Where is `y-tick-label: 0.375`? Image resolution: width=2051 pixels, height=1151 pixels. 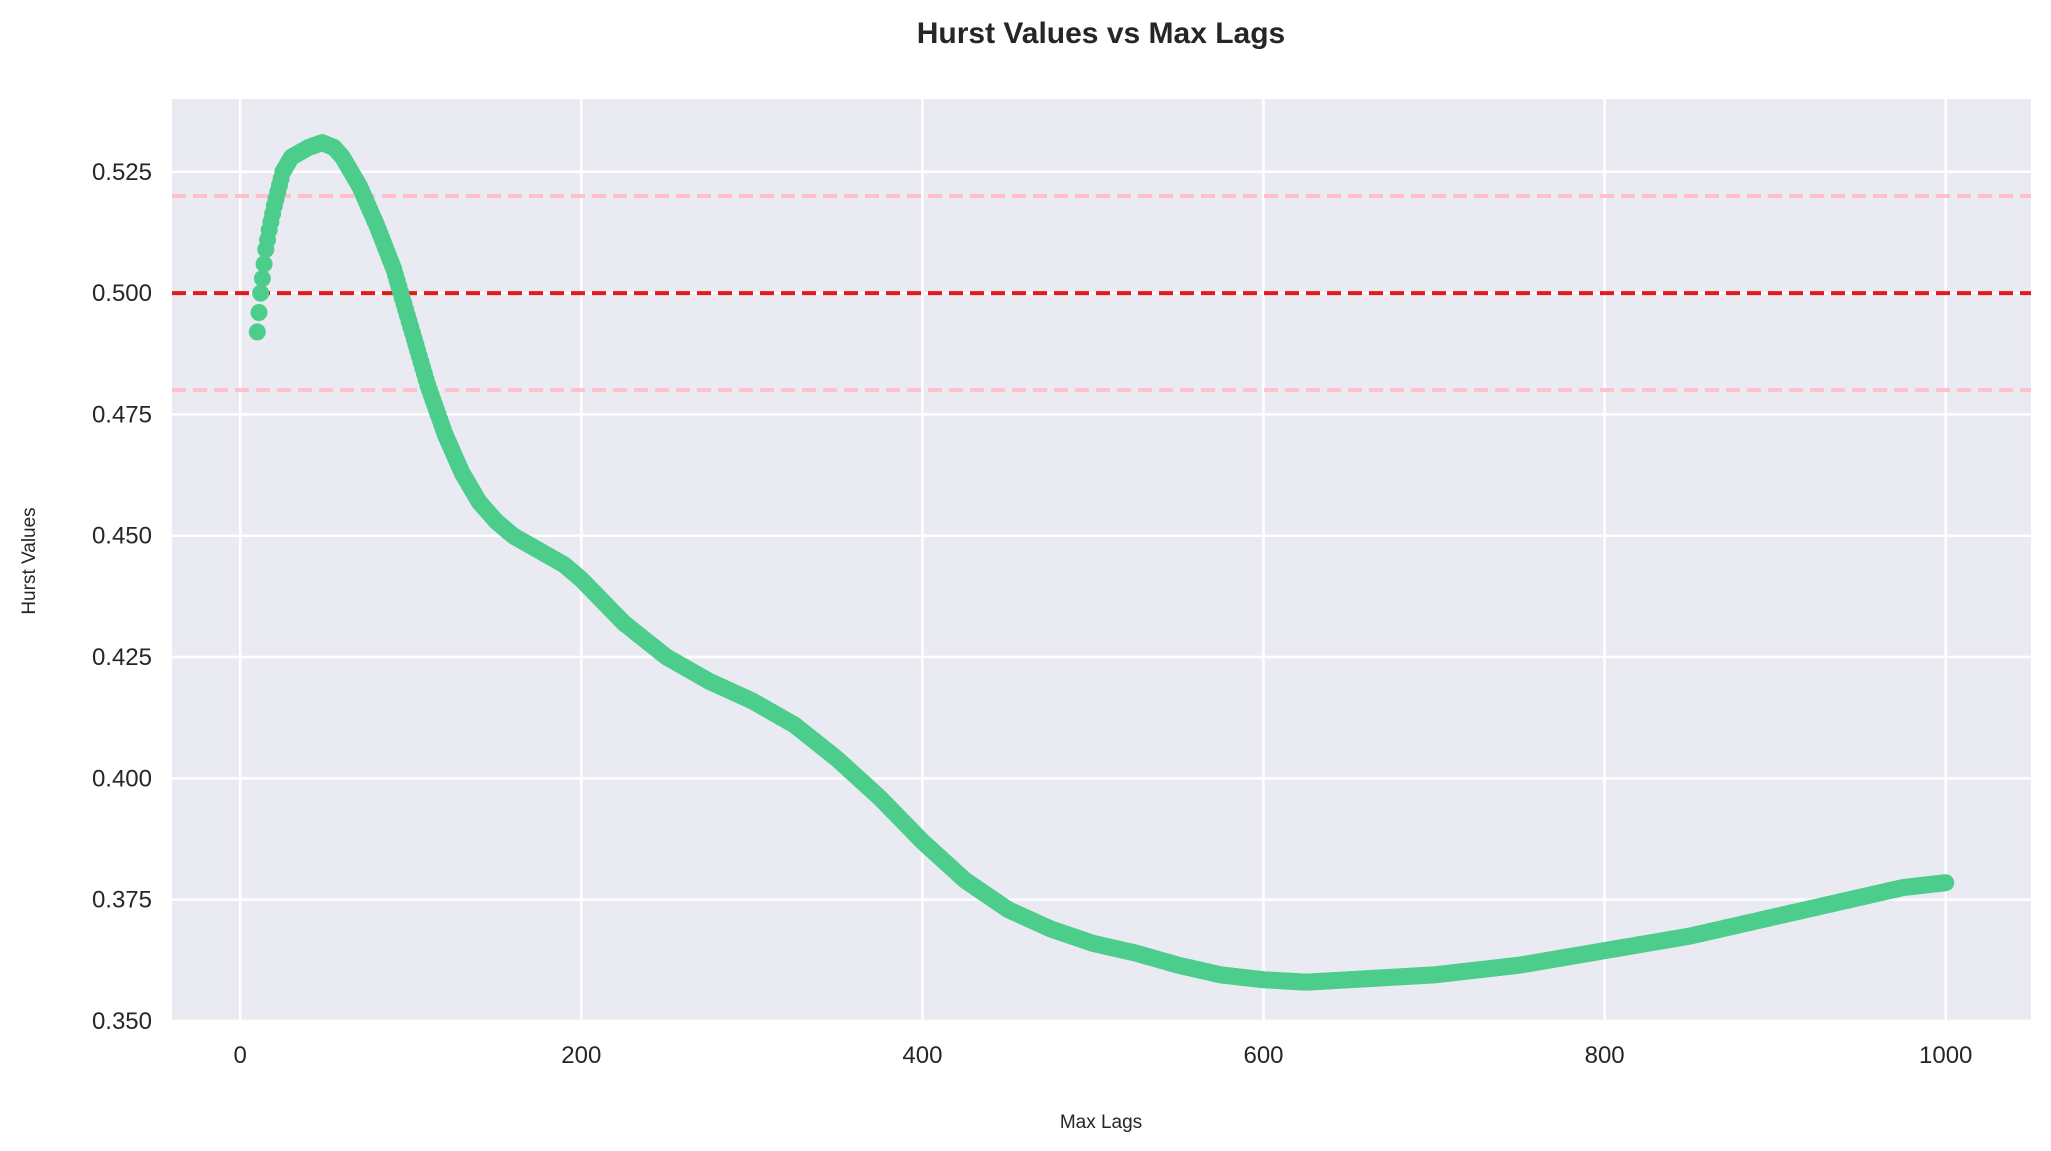 y-tick-label: 0.375 is located at coordinates (122, 900).